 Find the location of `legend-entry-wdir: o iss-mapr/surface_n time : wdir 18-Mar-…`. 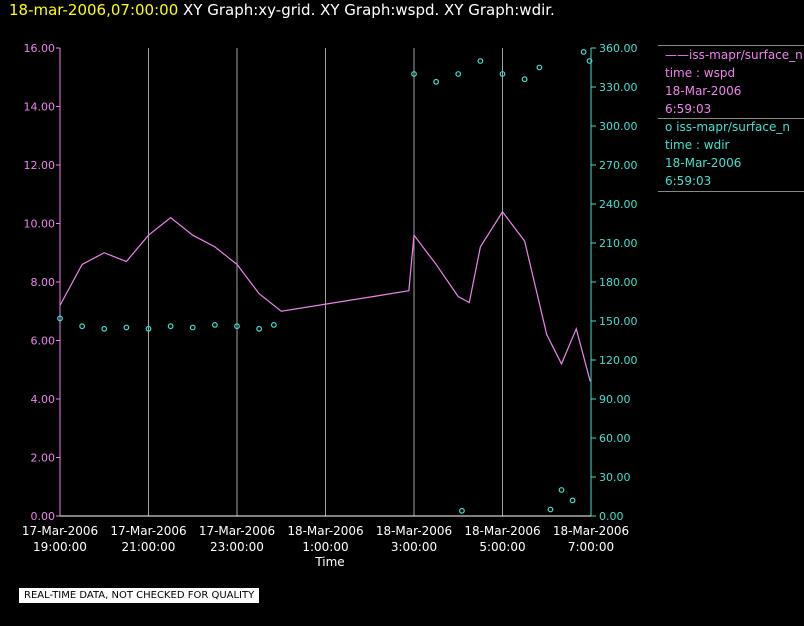

legend-entry-wdir: o iss-mapr/surface_n time : wdir 18-Mar-… is located at coordinates (727, 154).